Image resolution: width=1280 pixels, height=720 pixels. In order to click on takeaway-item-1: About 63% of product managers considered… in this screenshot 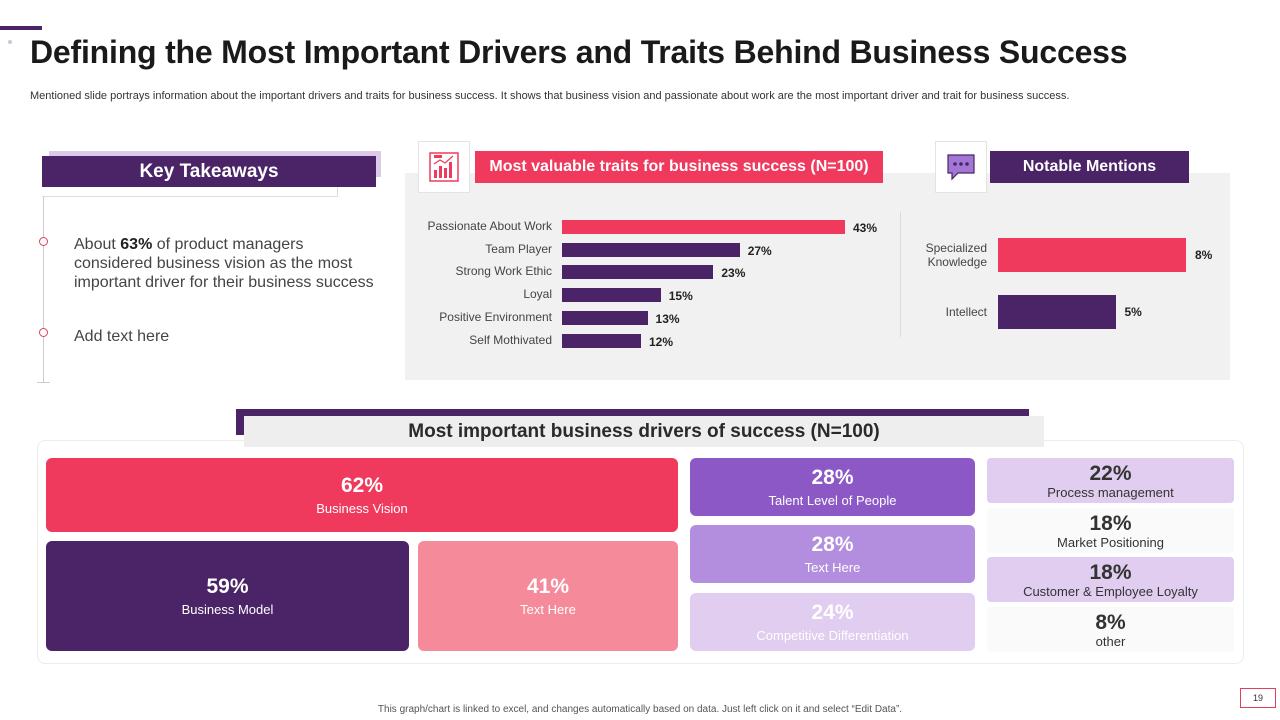, I will do `click(224, 263)`.